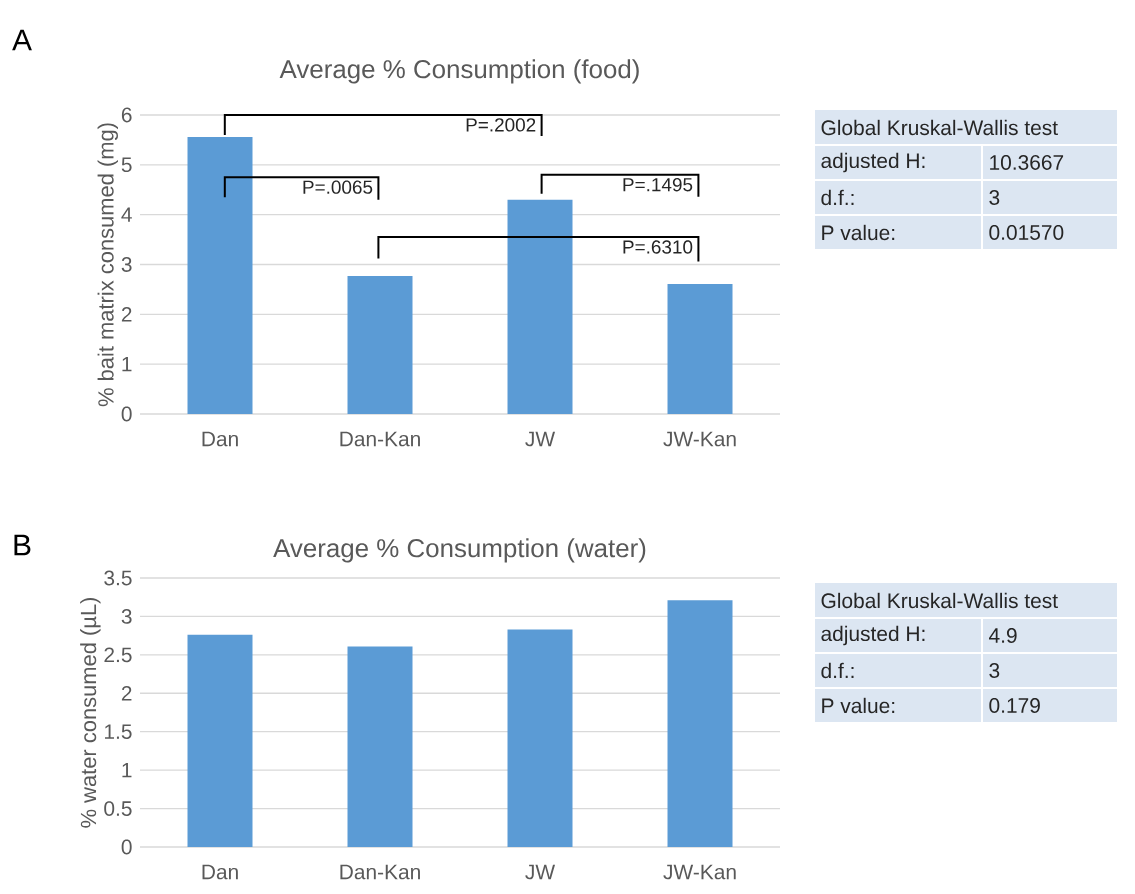 The width and height of the screenshot is (1135, 894). What do you see at coordinates (338, 187) in the screenshot?
I see `annotation: P=.0065` at bounding box center [338, 187].